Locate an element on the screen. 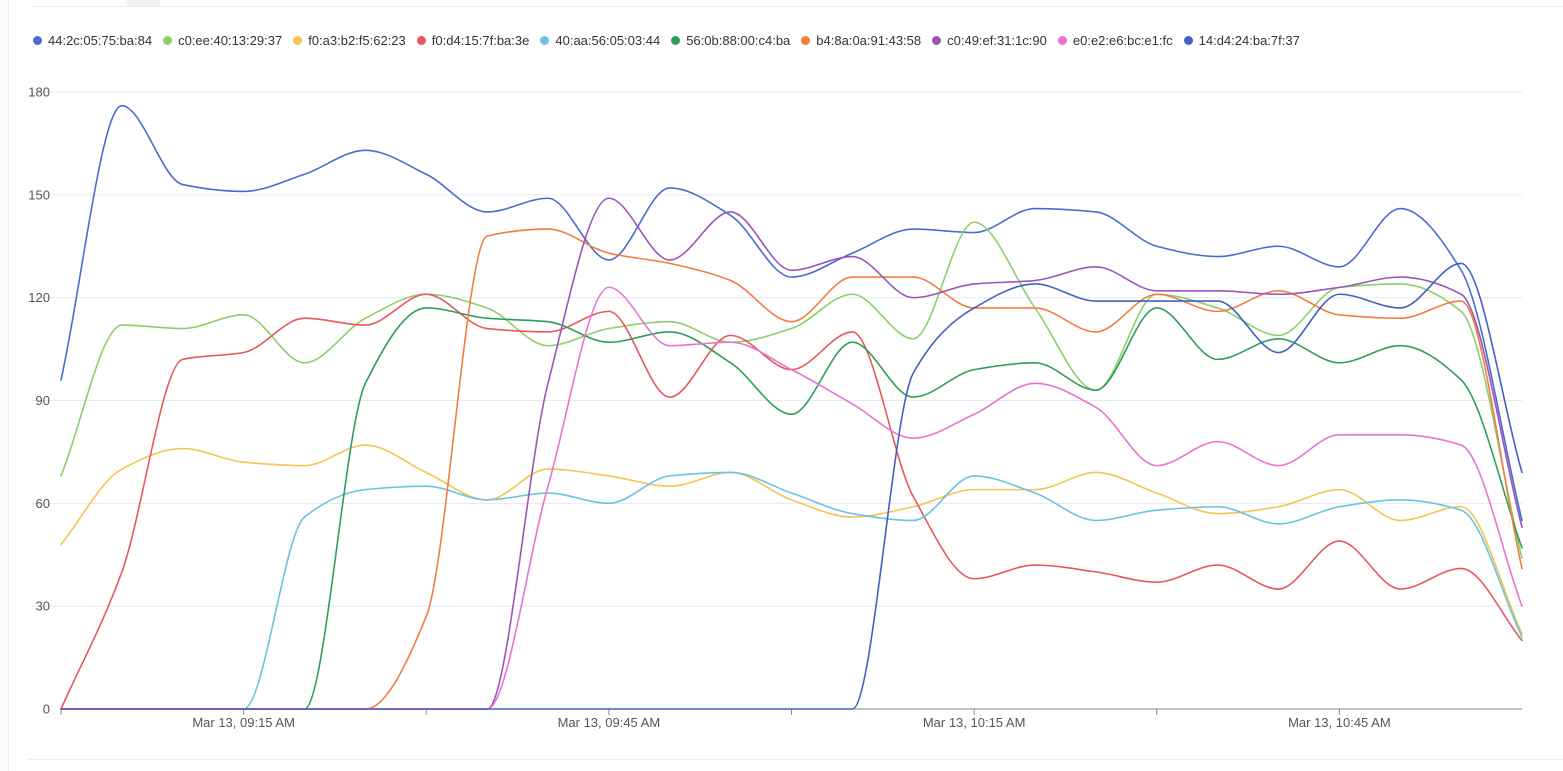  legend-item: 40:aa:56:05:03:44 is located at coordinates (600, 40).